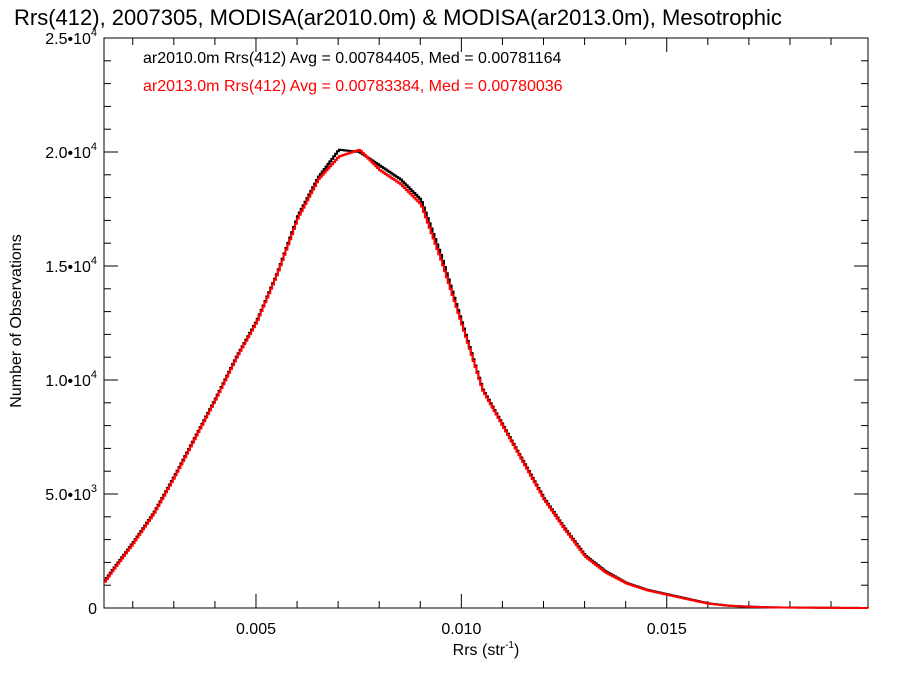 The width and height of the screenshot is (900, 675). I want to click on y-tick-label: 0, so click(92, 609).